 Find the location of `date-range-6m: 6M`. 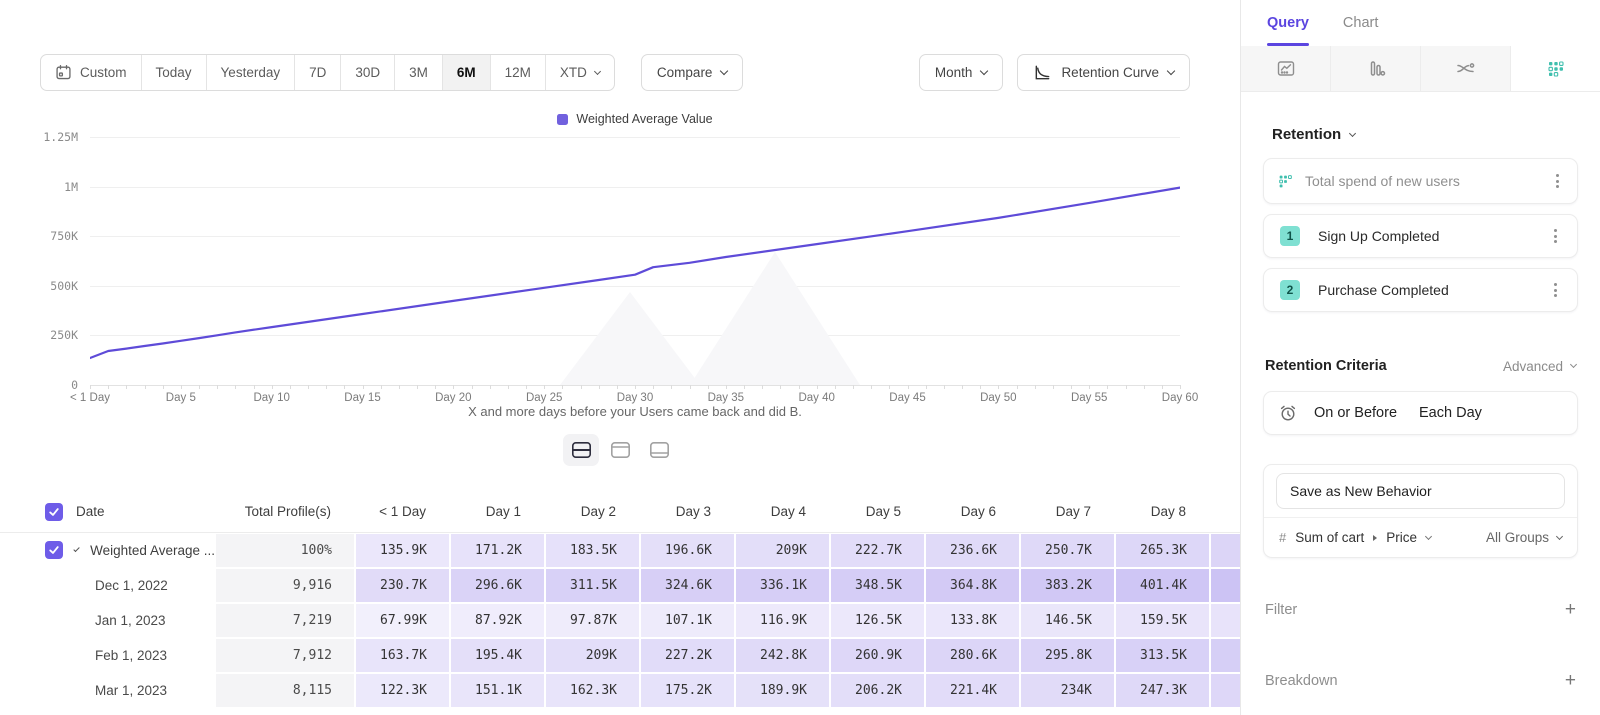

date-range-6m: 6M is located at coordinates (465, 72).